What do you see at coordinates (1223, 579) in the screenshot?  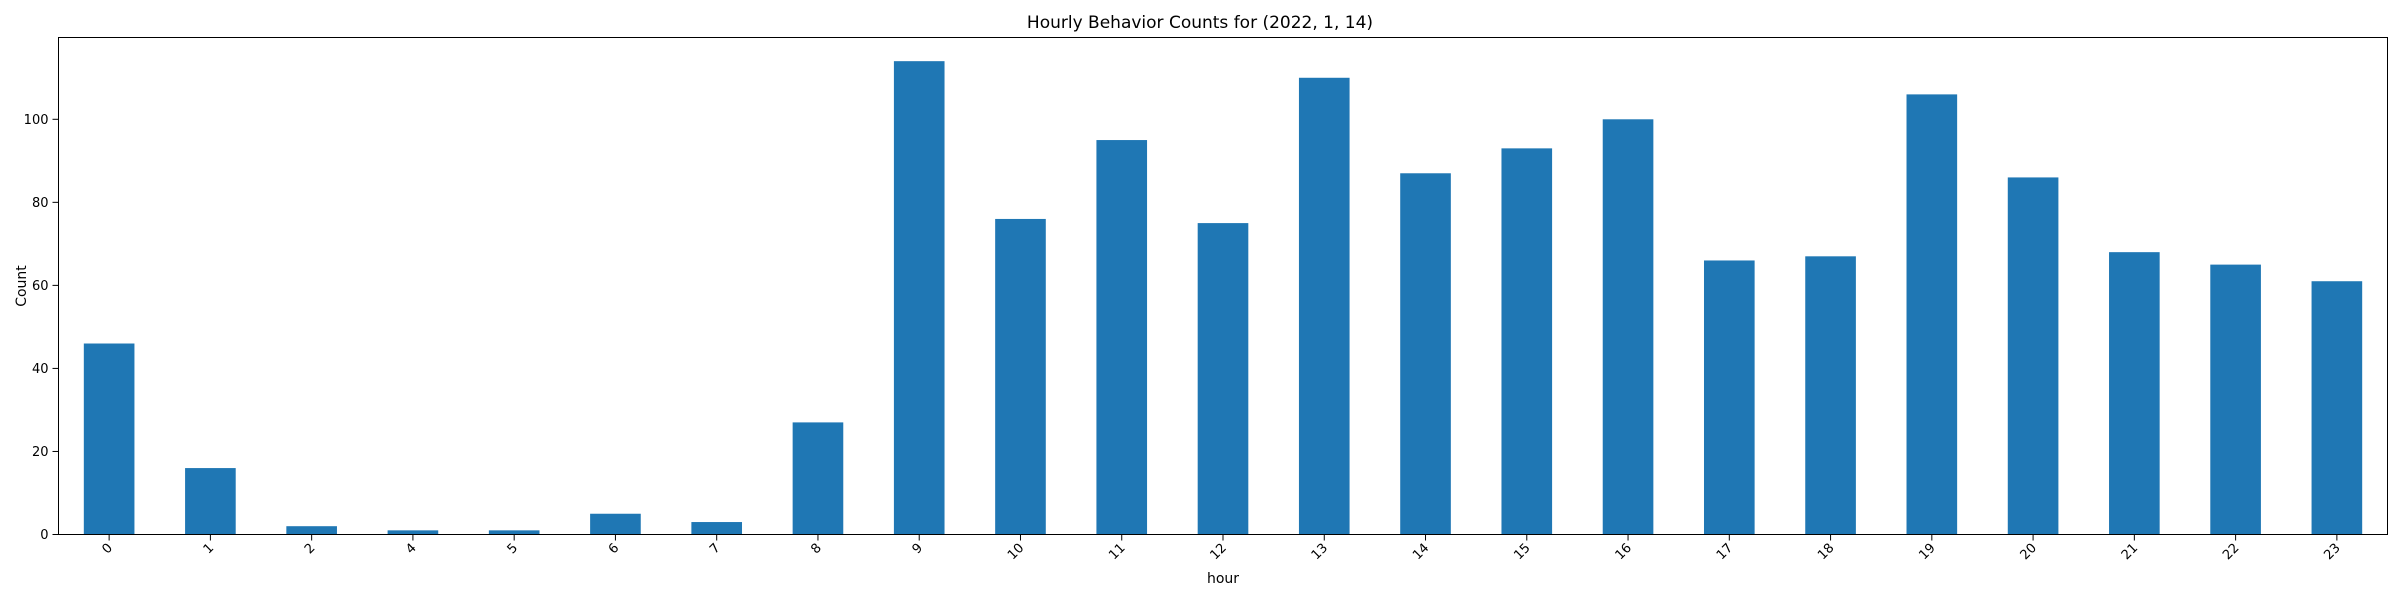 I see `x-axis-label: hour` at bounding box center [1223, 579].